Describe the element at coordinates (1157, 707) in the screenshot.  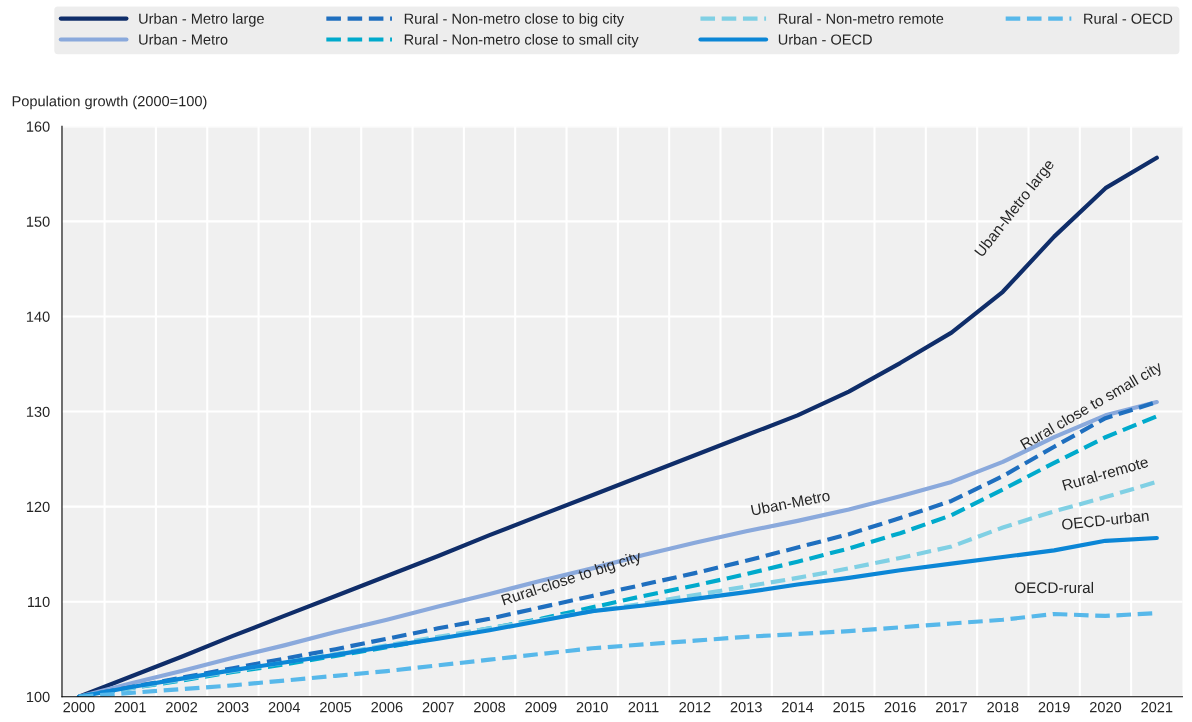
I see `x-tick-label: 2021` at that location.